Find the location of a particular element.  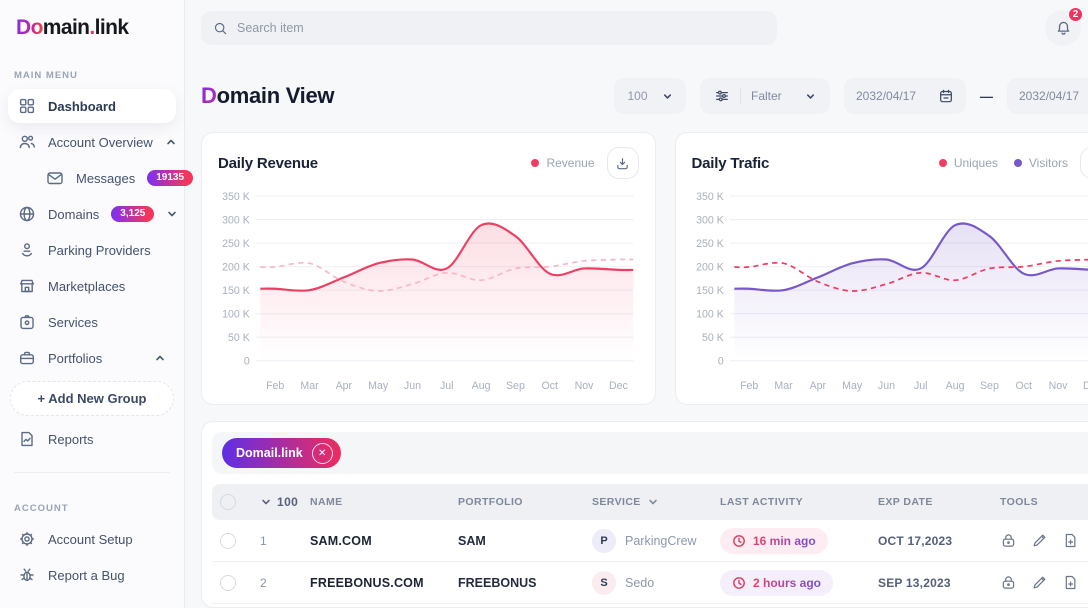

search-bar is located at coordinates (489, 28).